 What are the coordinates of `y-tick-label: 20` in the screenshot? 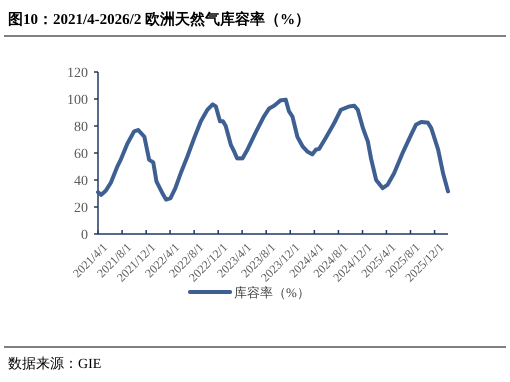 It's located at (81, 208).